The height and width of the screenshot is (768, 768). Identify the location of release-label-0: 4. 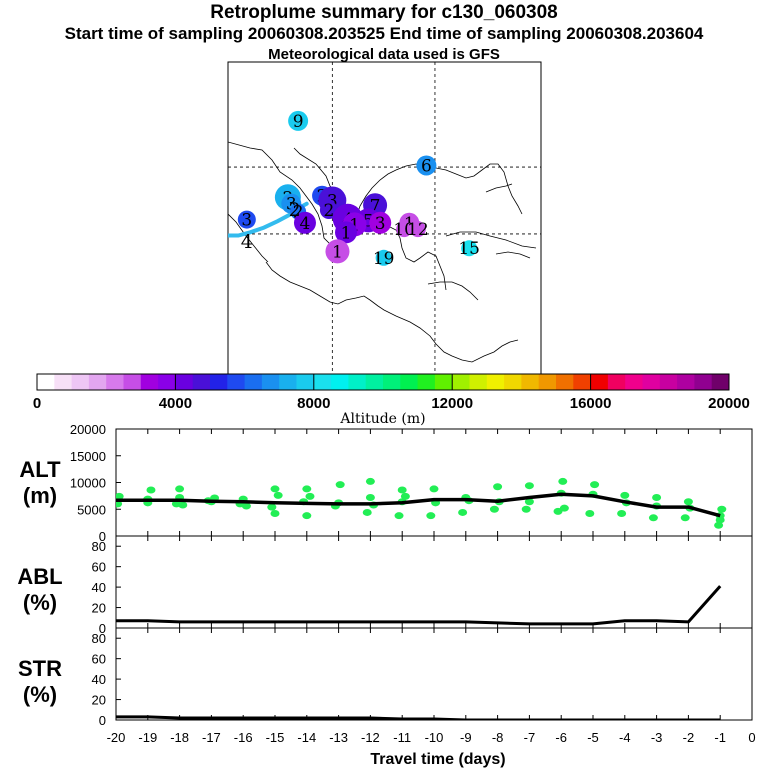
(247, 242).